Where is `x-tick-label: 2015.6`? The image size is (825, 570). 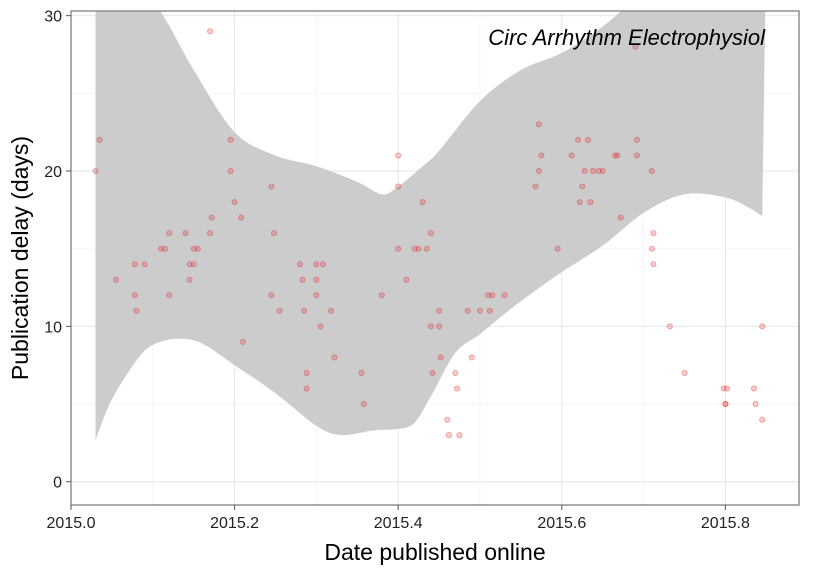
x-tick-label: 2015.6 is located at coordinates (561, 523).